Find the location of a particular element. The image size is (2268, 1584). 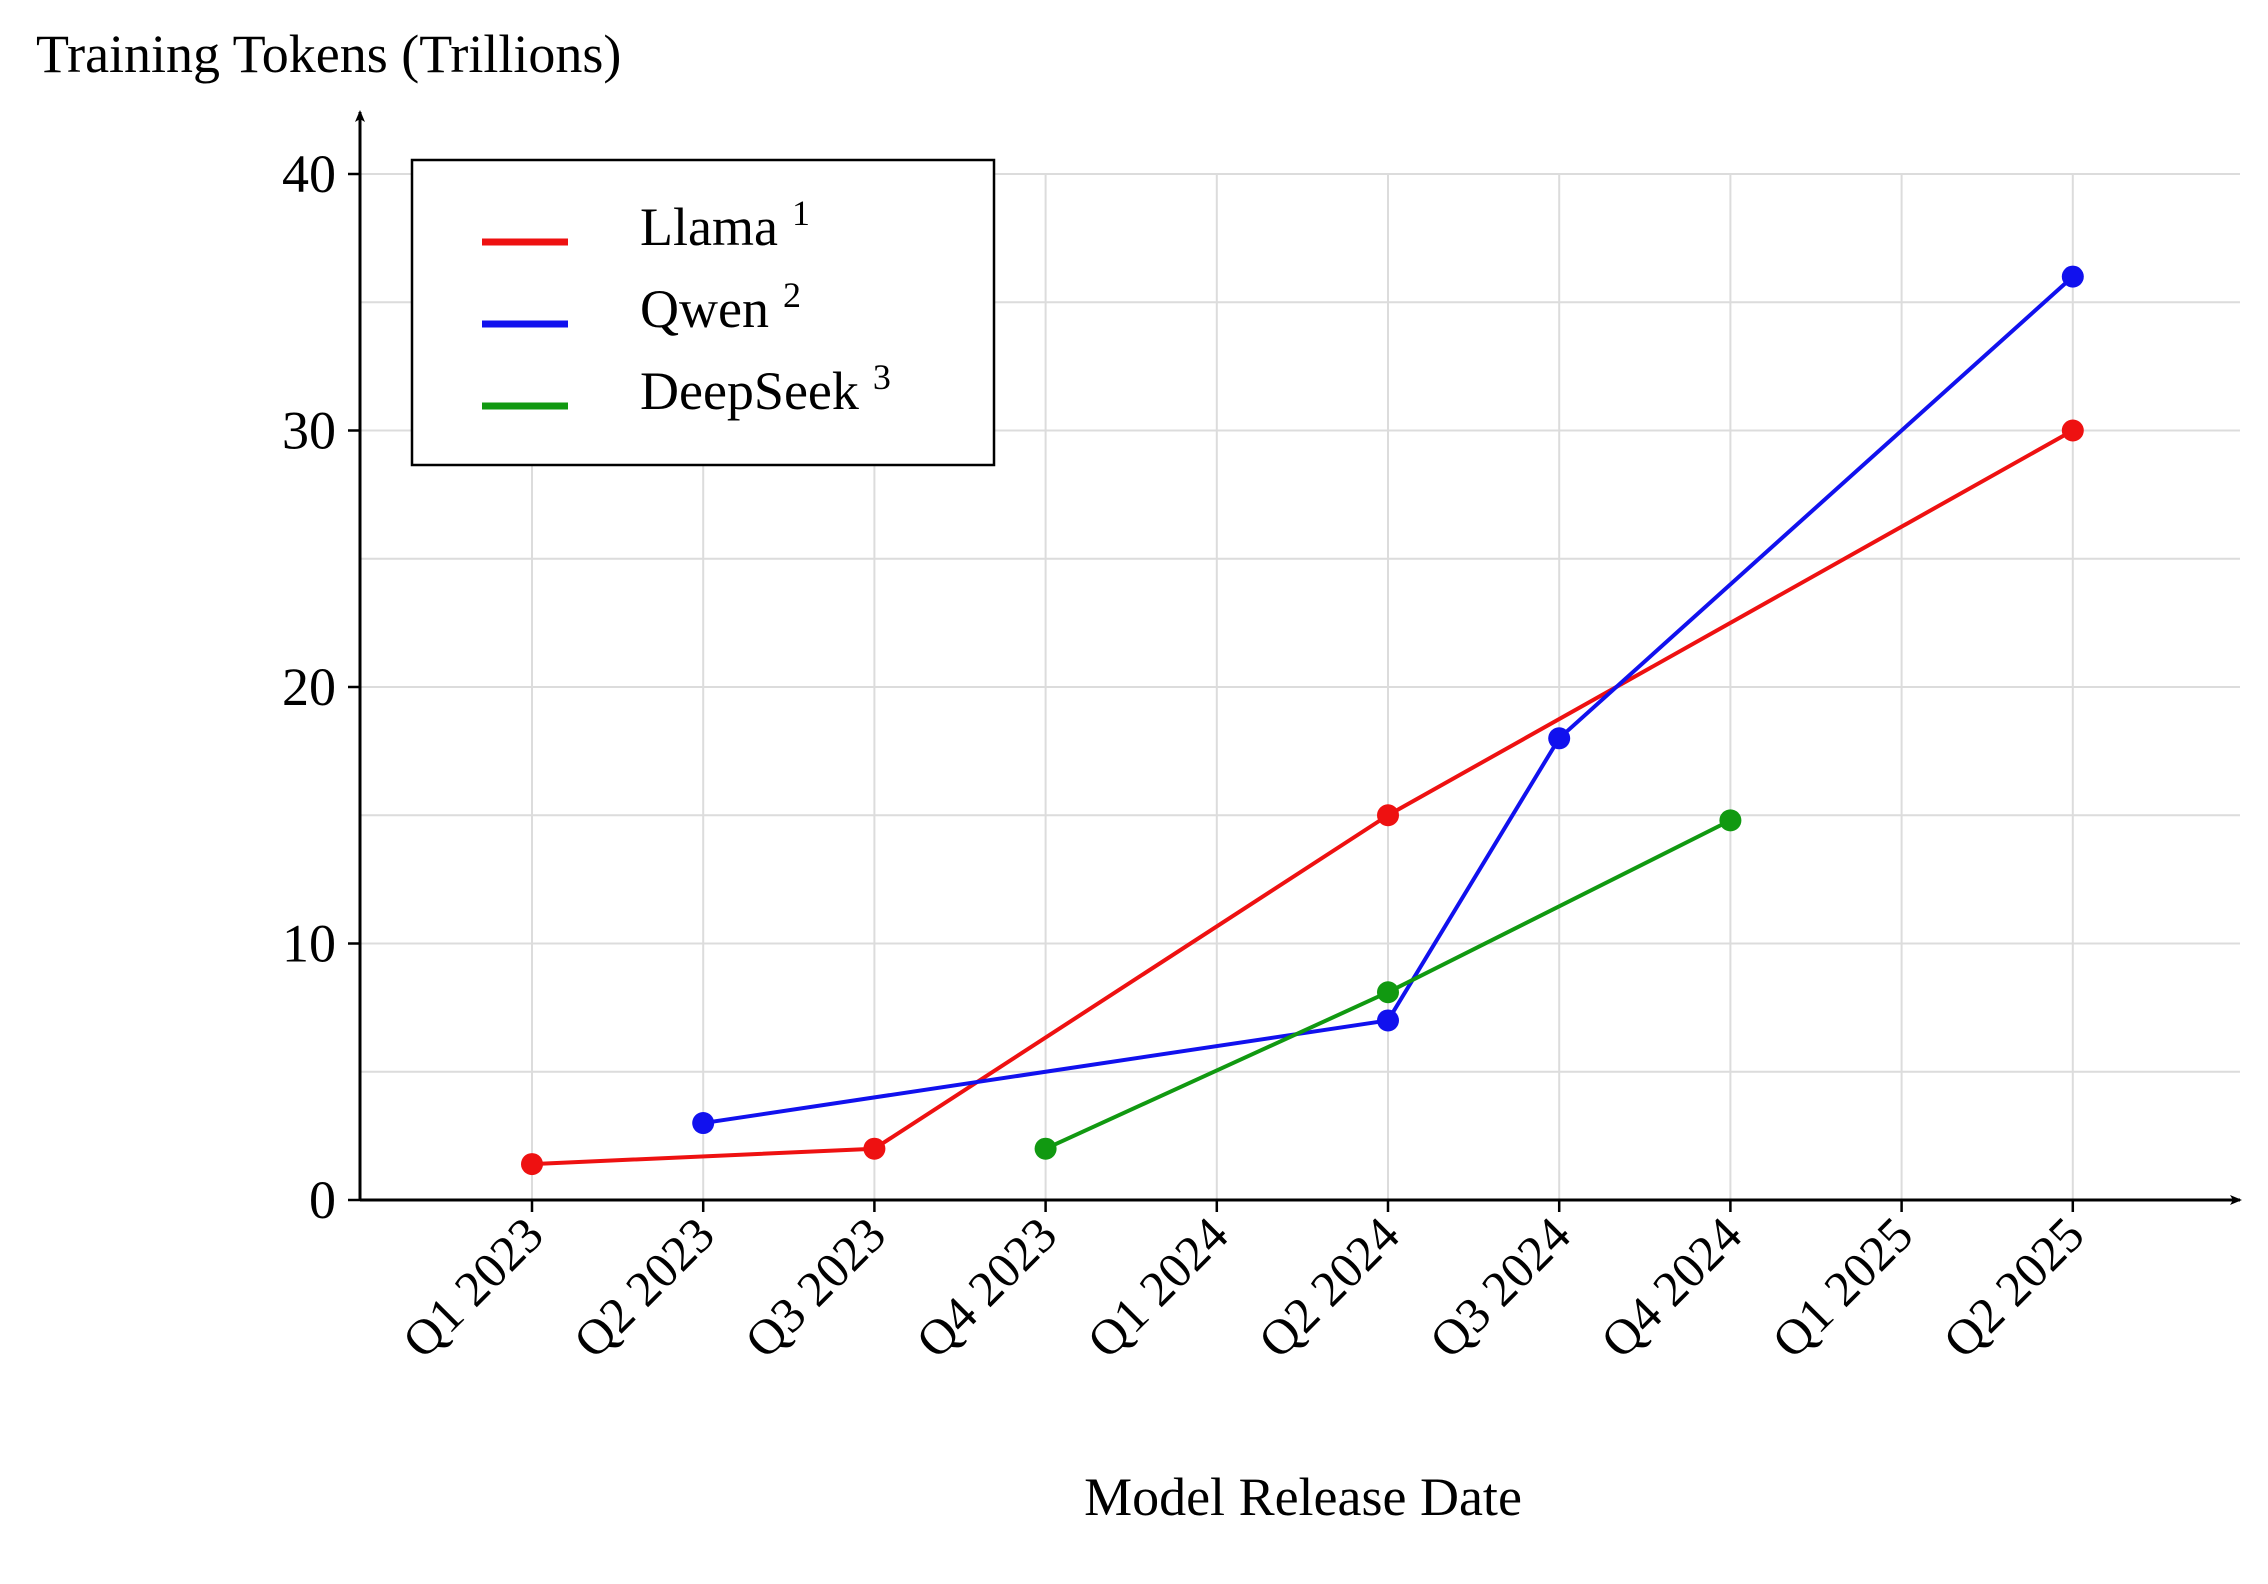

y-tick-label: 10 is located at coordinates (309, 944).